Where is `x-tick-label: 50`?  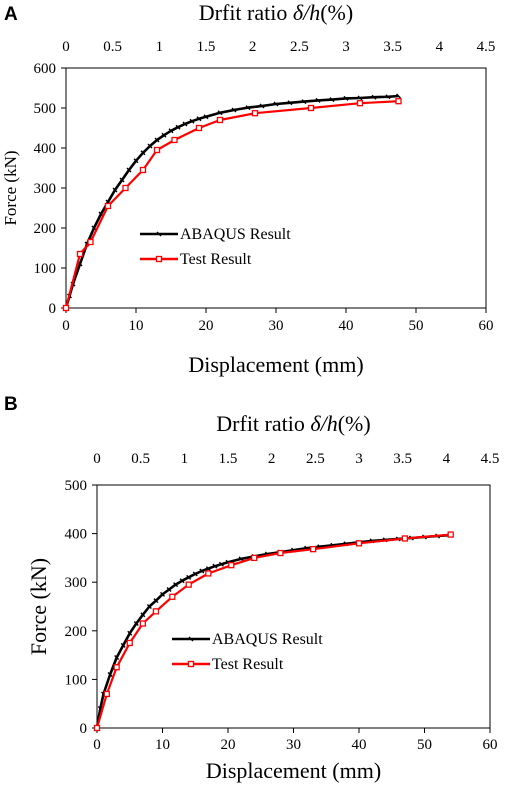 x-tick-label: 50 is located at coordinates (416, 326).